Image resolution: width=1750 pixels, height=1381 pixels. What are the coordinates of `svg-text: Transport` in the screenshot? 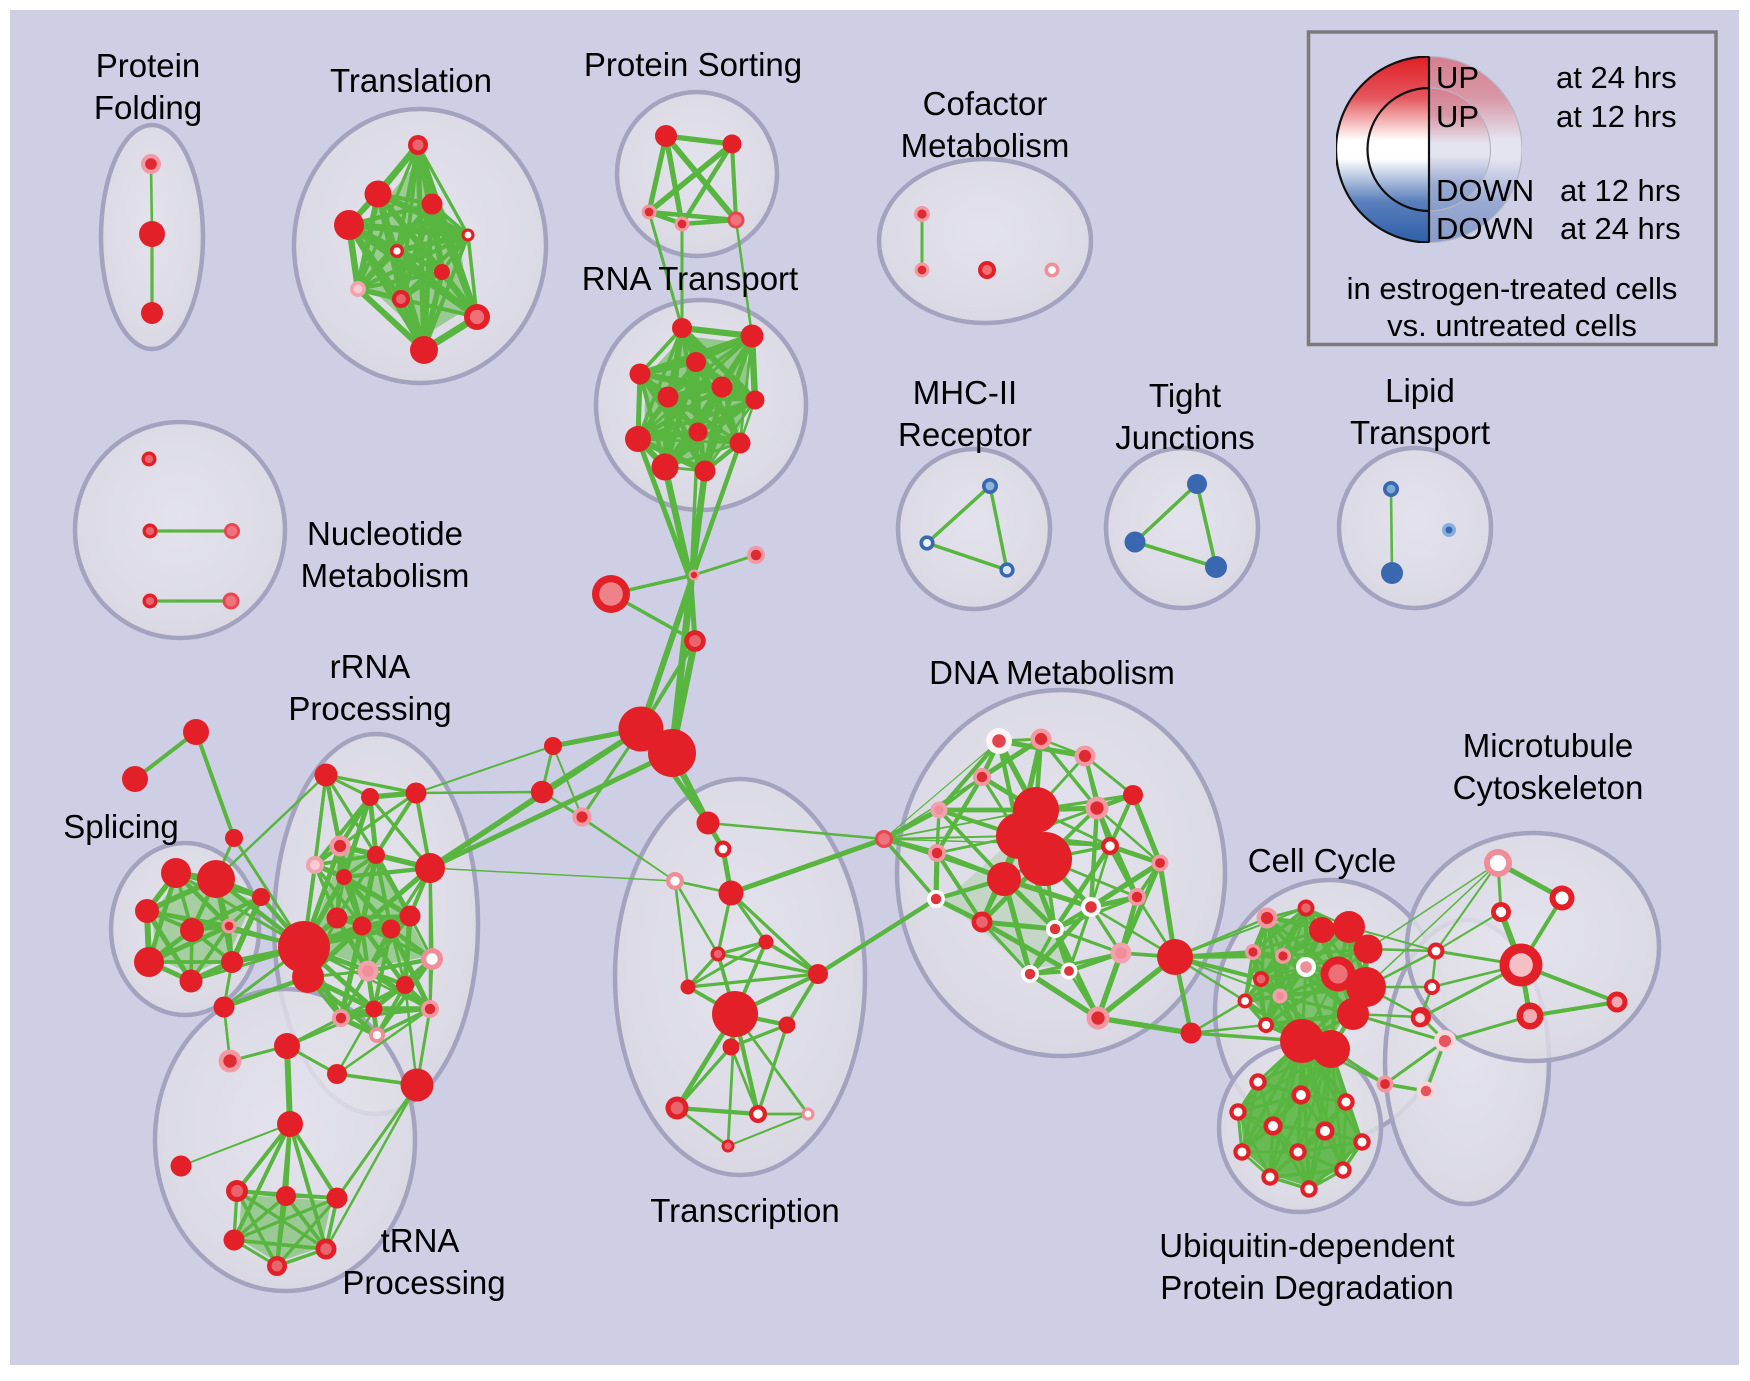 It's located at (1420, 432).